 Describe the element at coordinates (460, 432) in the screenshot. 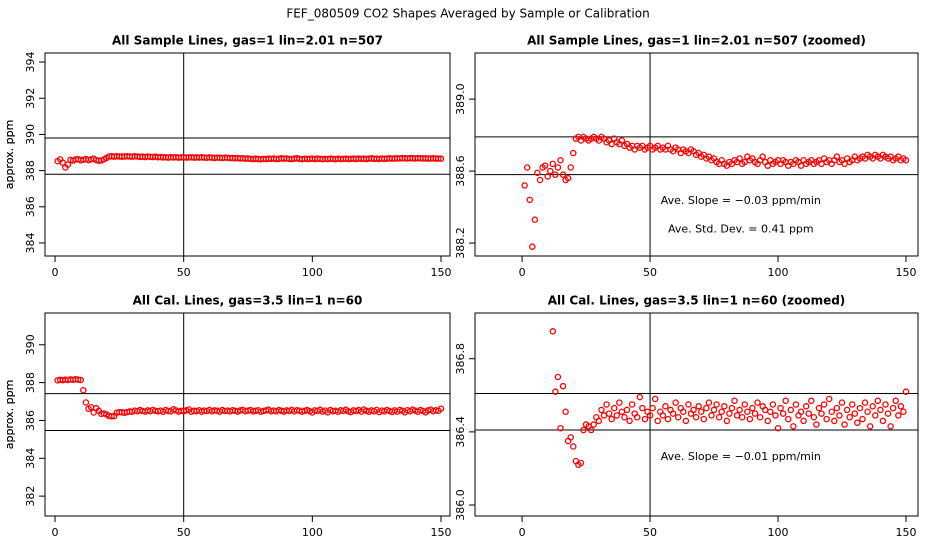

I see `y-tick-label: 386.4` at that location.